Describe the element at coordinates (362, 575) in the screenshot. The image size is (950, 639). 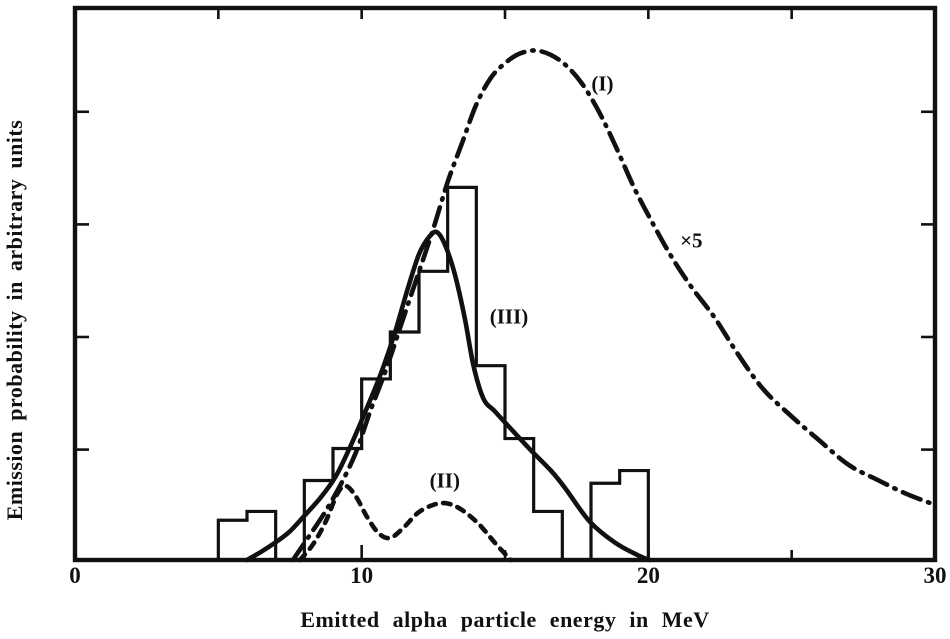
I see `x-tick-label-10: 10` at that location.